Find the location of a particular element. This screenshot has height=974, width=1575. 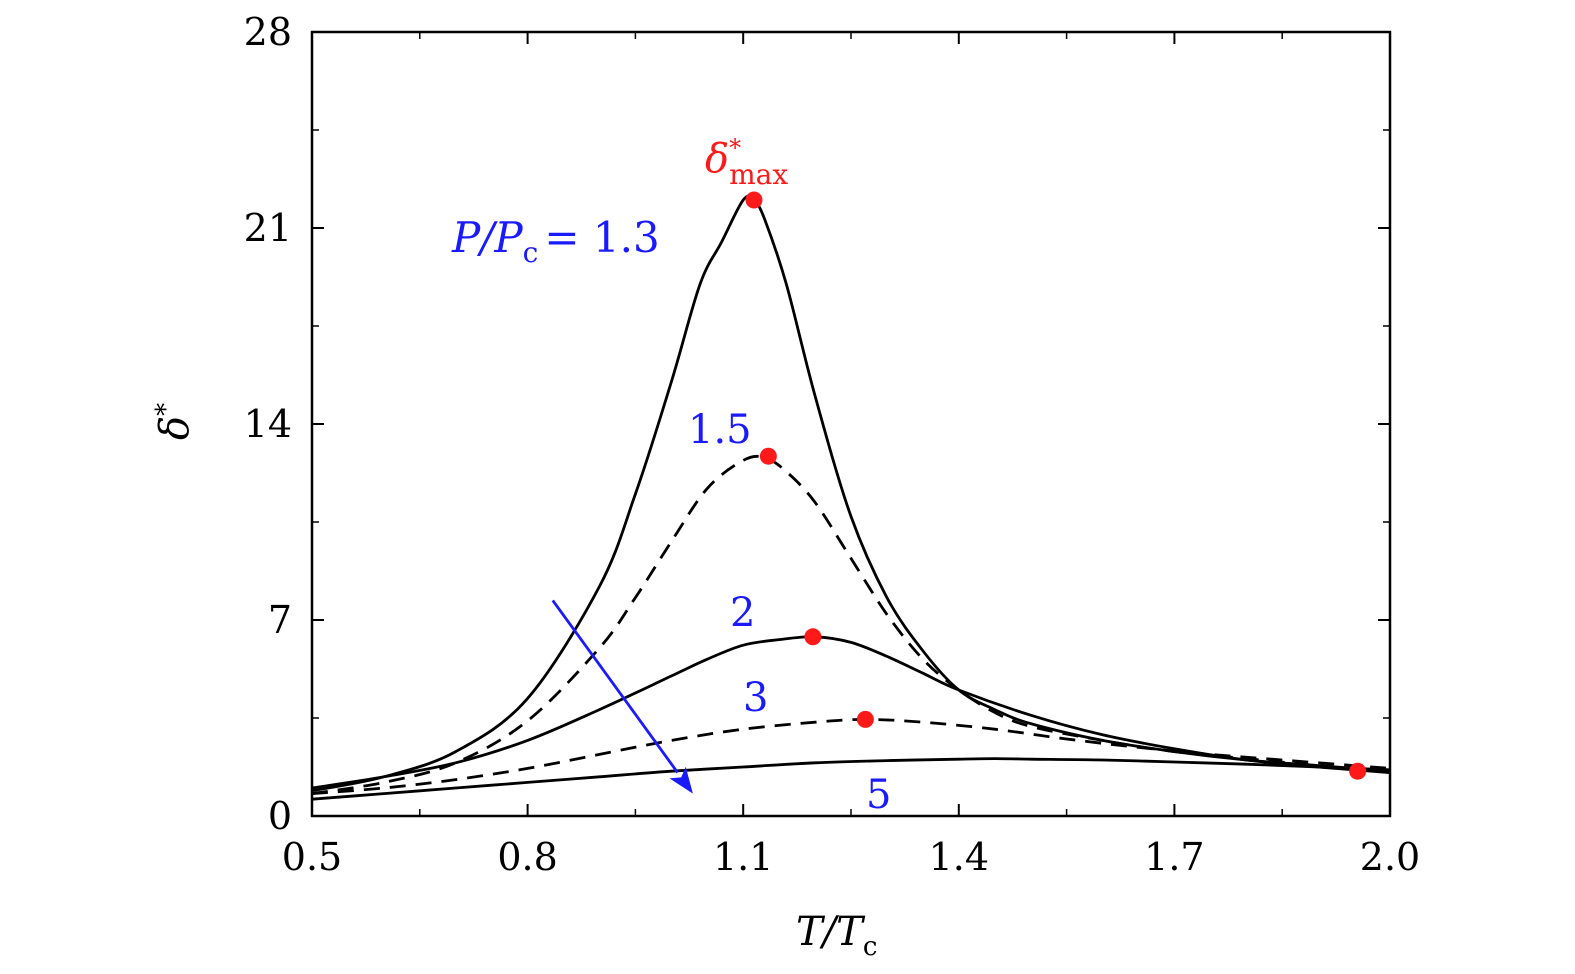

annotation-3: 3 is located at coordinates (755, 698).